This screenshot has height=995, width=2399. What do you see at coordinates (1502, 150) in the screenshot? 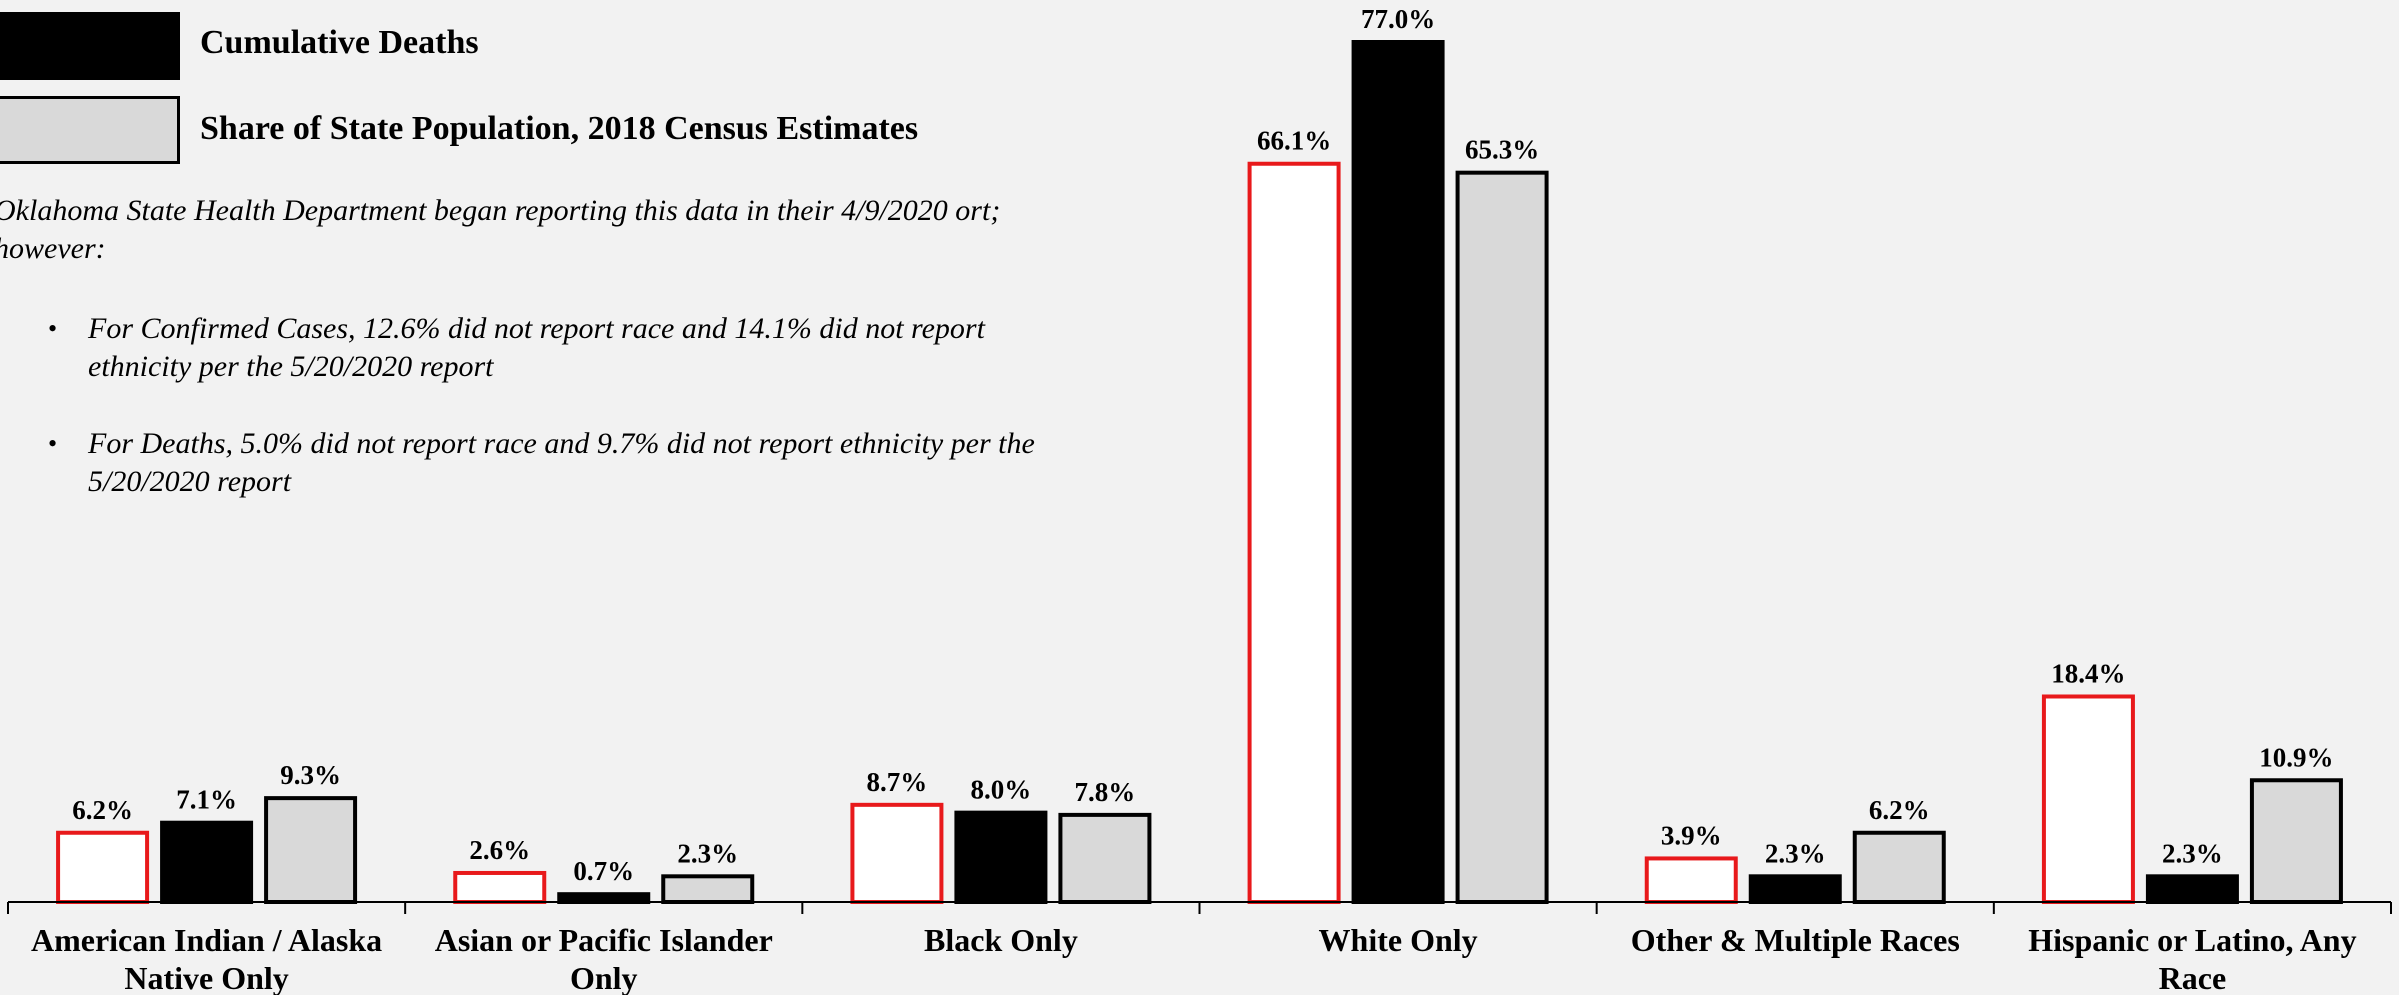
I see `data-label-series-3-category-4: 65.3%` at bounding box center [1502, 150].